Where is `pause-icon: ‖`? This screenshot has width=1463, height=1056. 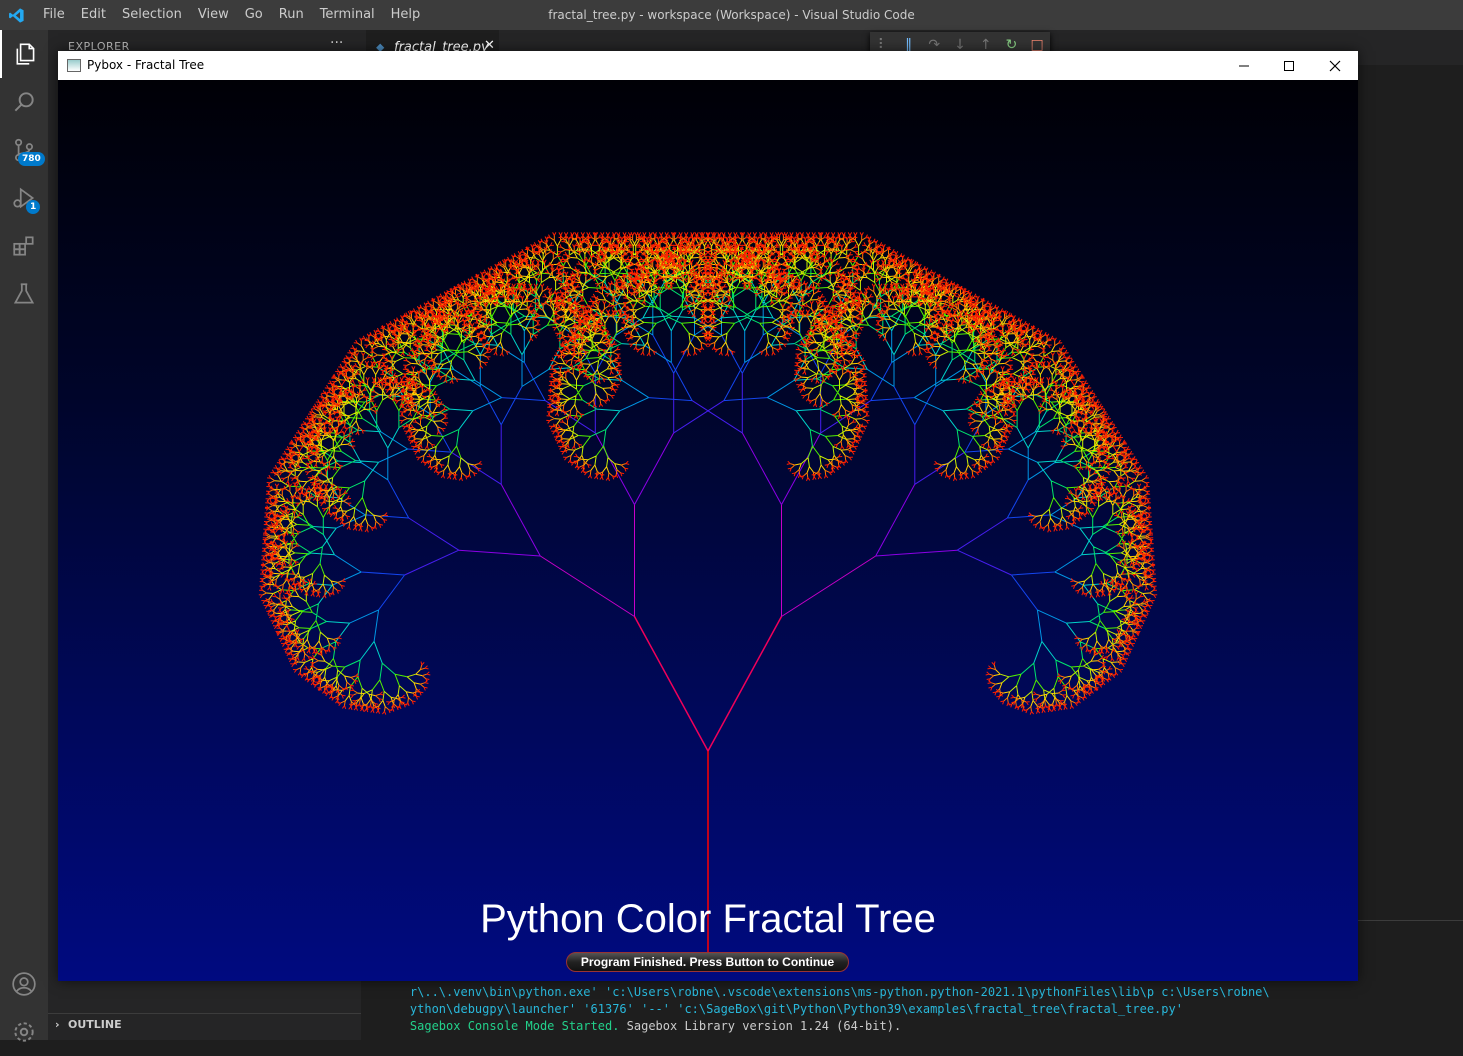 pause-icon: ‖ is located at coordinates (909, 45).